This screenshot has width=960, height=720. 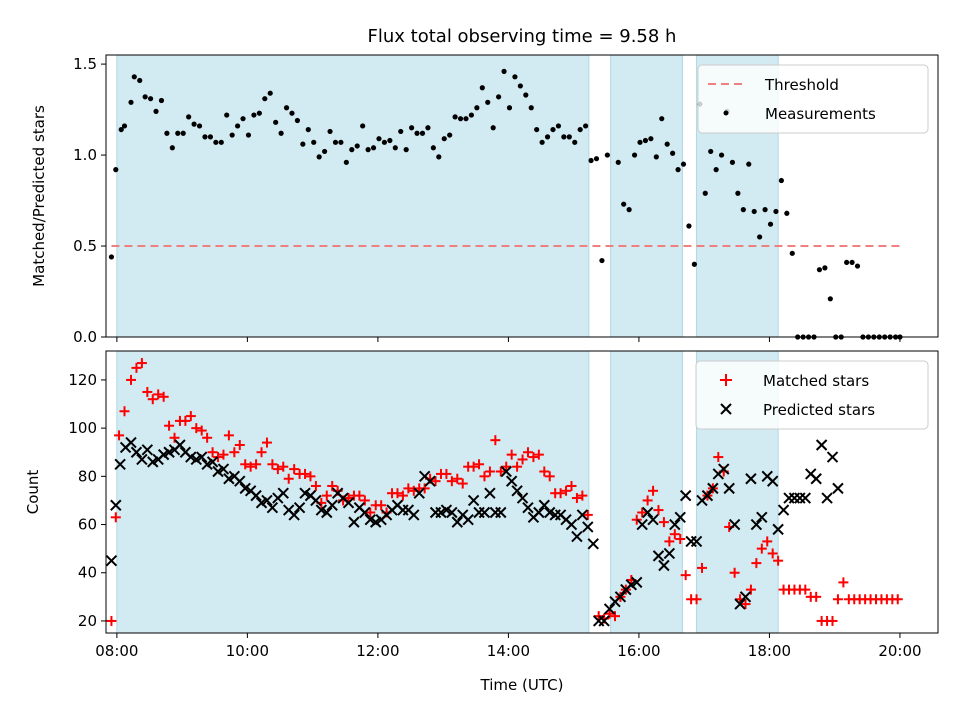 I want to click on bottom-x-tick-label: 12:00, so click(x=377, y=651).